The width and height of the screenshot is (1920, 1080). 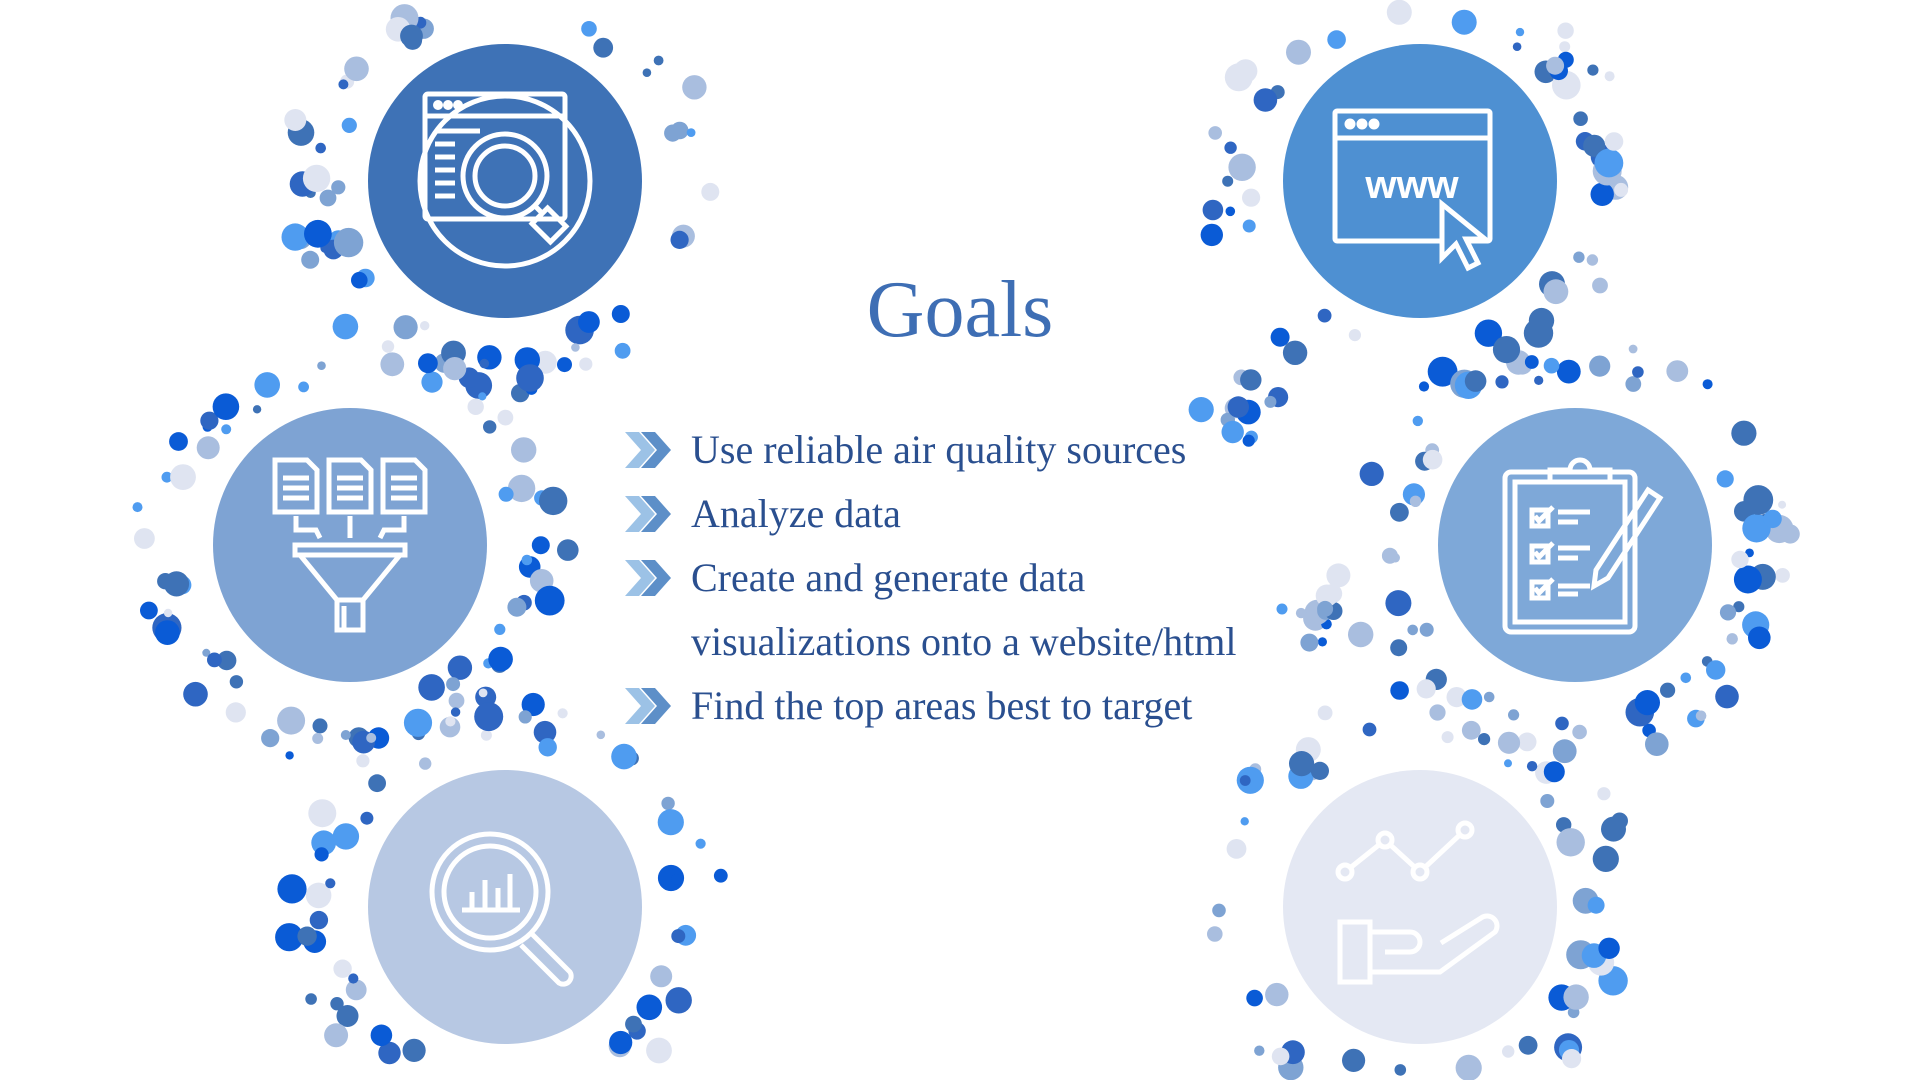 I want to click on goal-item: Analyze data, so click(x=985, y=514).